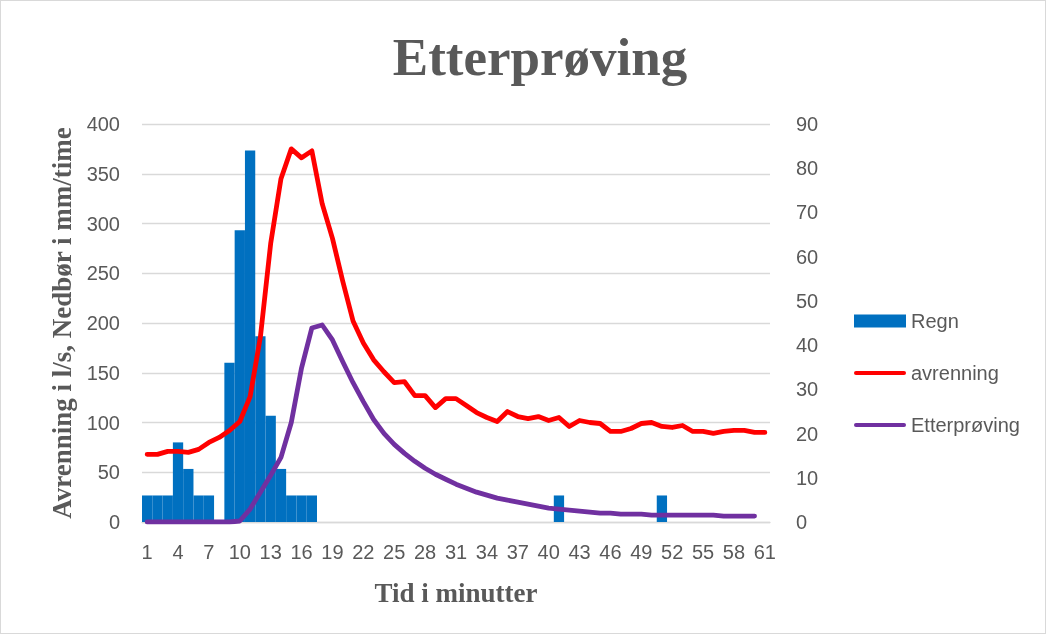  What do you see at coordinates (114, 522) in the screenshot?
I see `y-tick-label: 0` at bounding box center [114, 522].